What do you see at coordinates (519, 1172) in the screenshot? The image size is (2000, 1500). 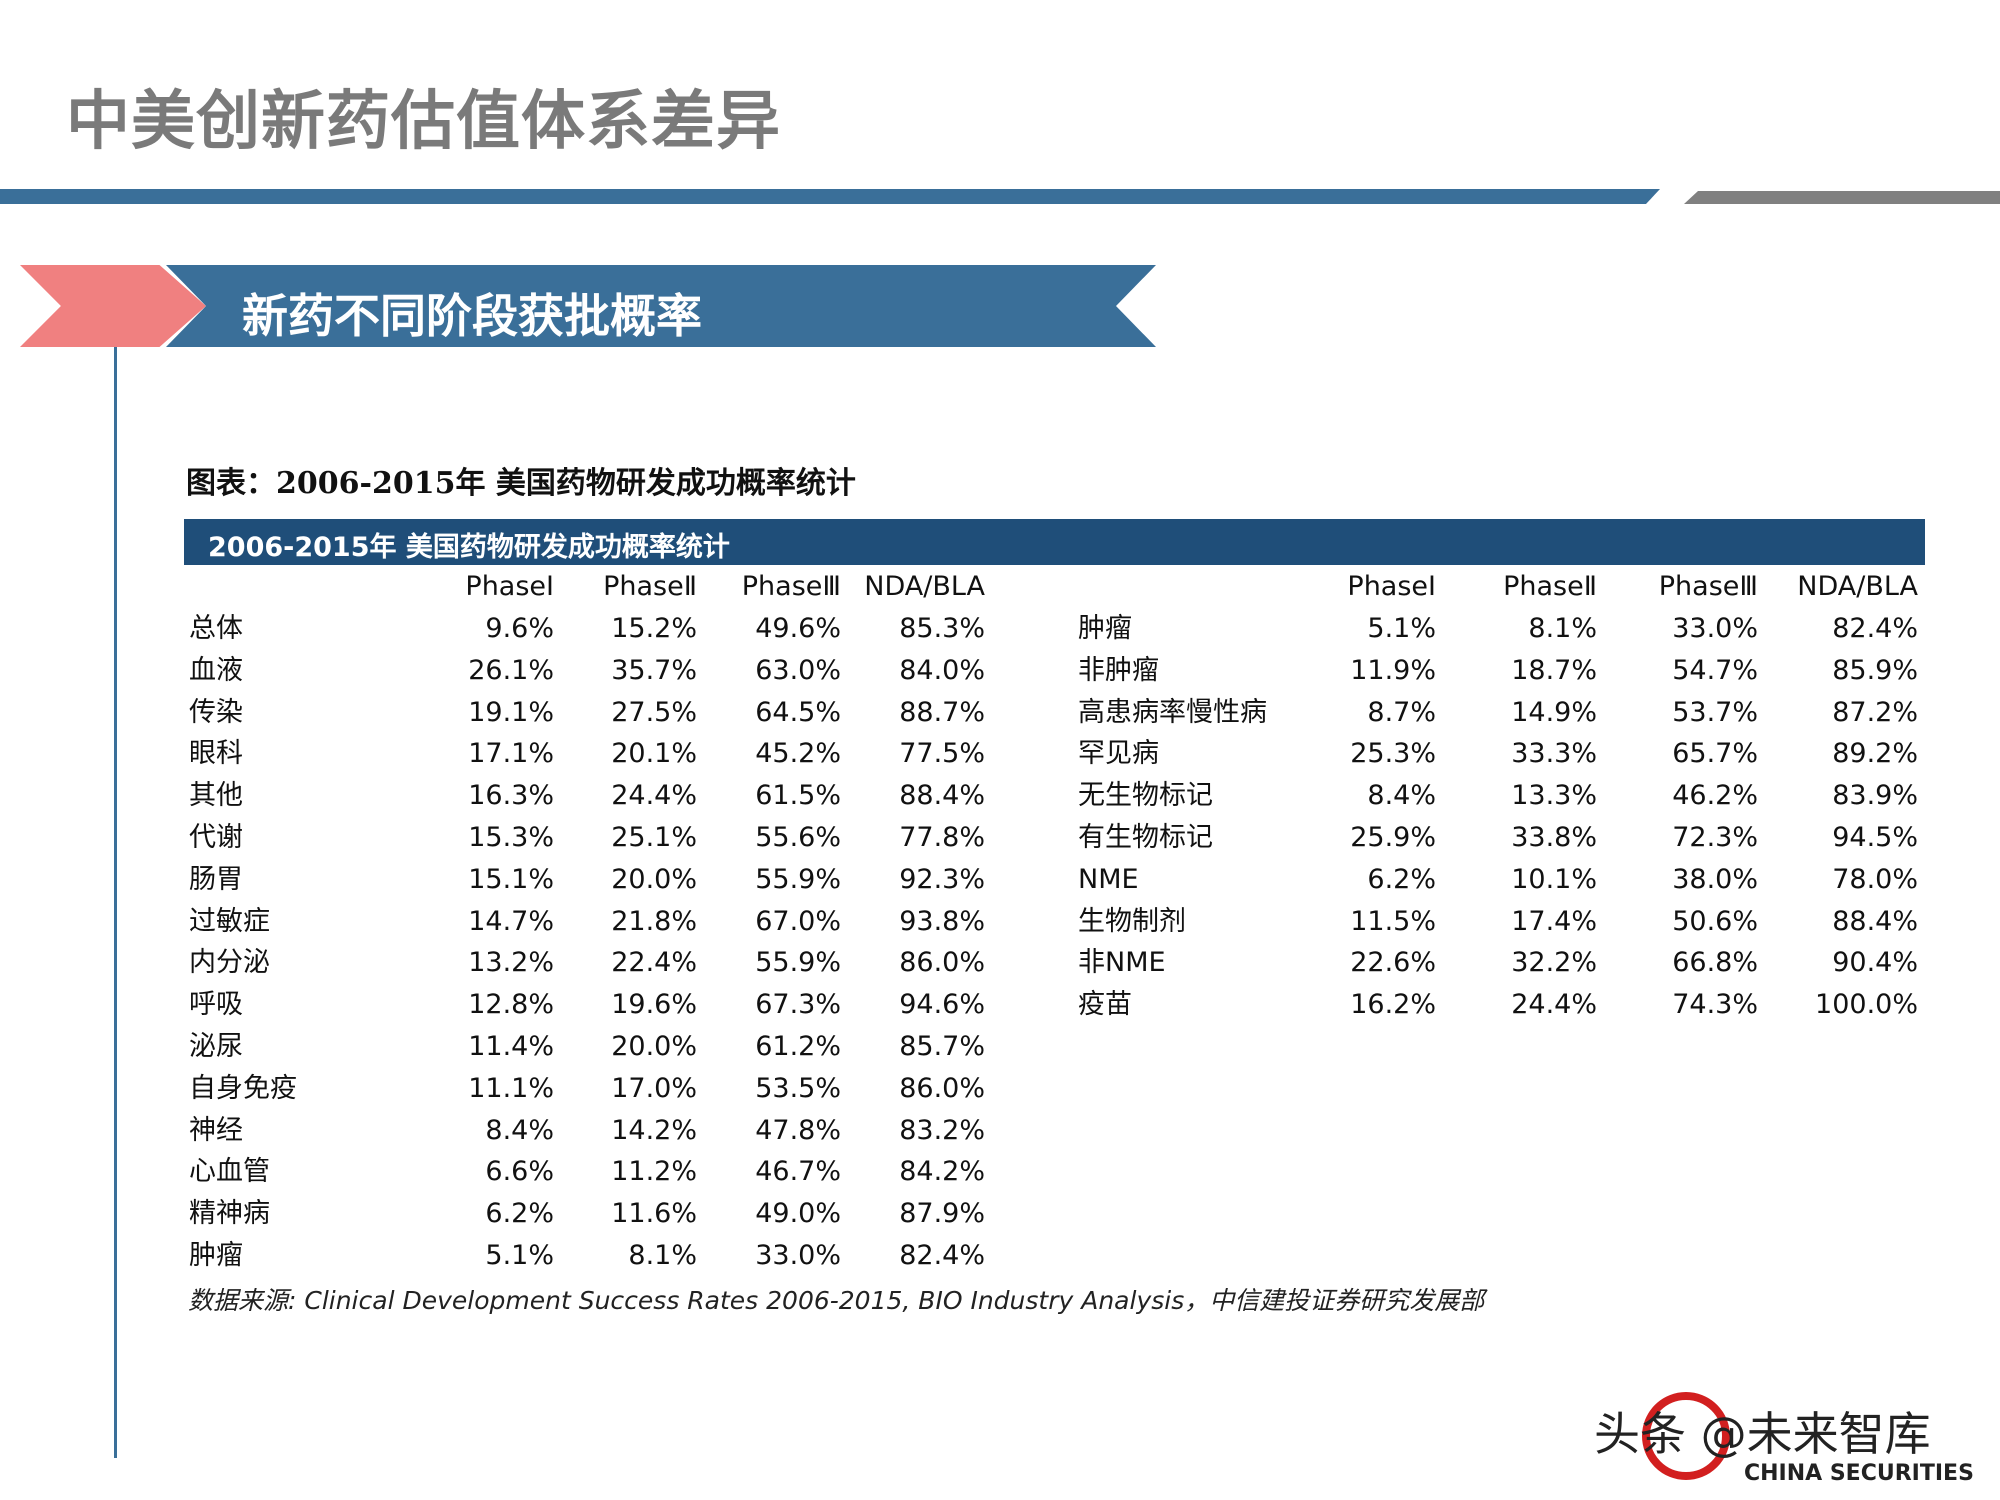 I see `rate-cell: 6.6%` at bounding box center [519, 1172].